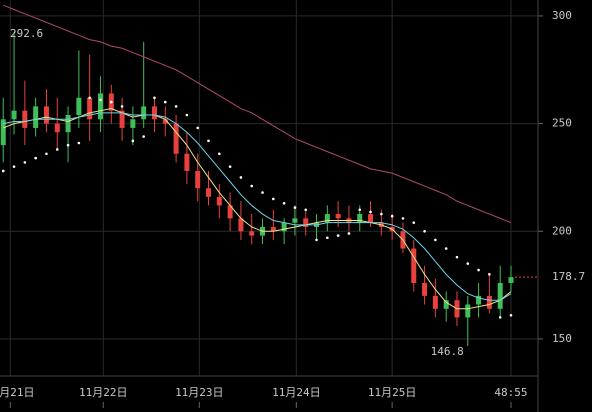 This screenshot has width=592, height=412. What do you see at coordinates (510, 392) in the screenshot?
I see `x-tick-label: 48:55` at bounding box center [510, 392].